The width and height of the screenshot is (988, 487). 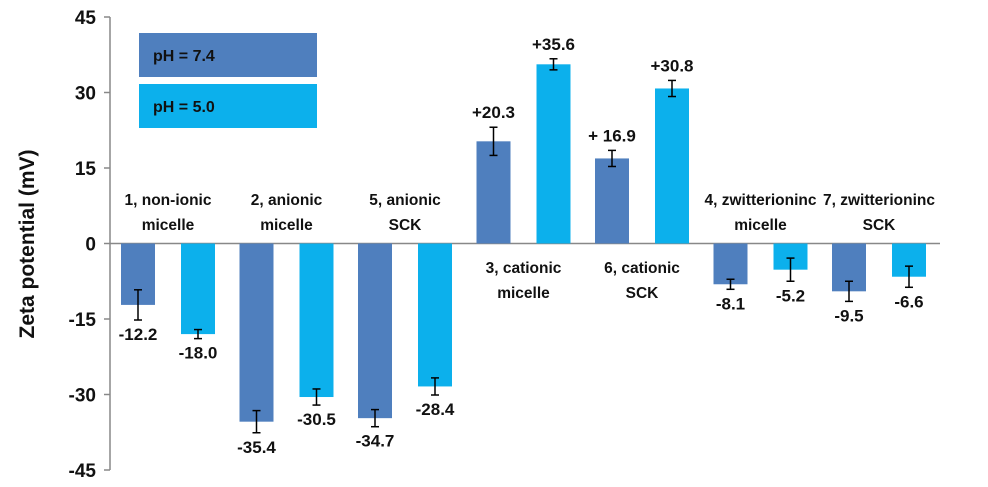 What do you see at coordinates (83, 320) in the screenshot?
I see `y-tick-label: -15` at bounding box center [83, 320].